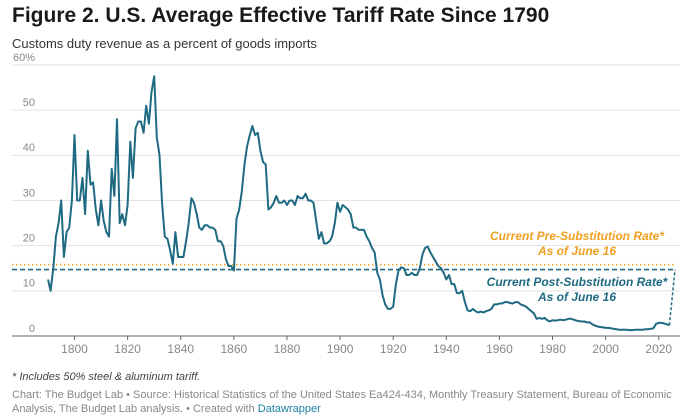  Describe the element at coordinates (29, 148) in the screenshot. I see `y-tick-label: 40` at that location.